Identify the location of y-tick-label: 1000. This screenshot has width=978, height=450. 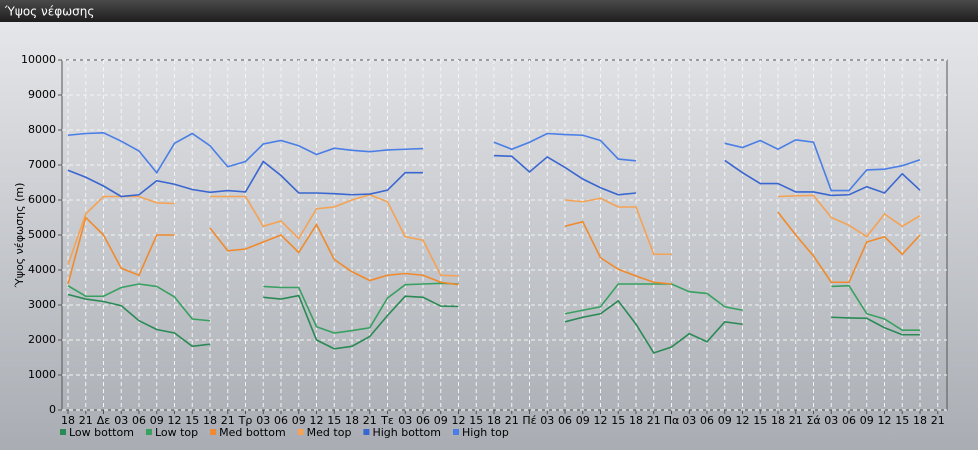
(42, 374).